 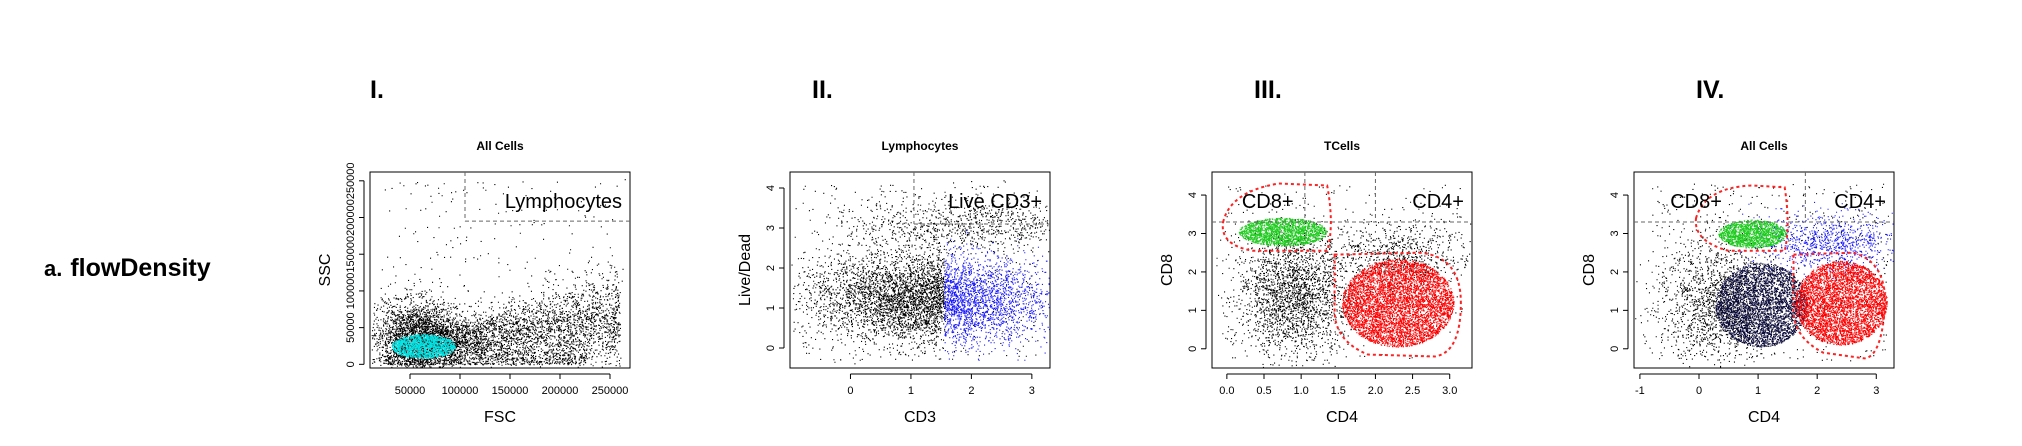 What do you see at coordinates (410, 391) in the screenshot?
I see `x-tick-label: 50000` at bounding box center [410, 391].